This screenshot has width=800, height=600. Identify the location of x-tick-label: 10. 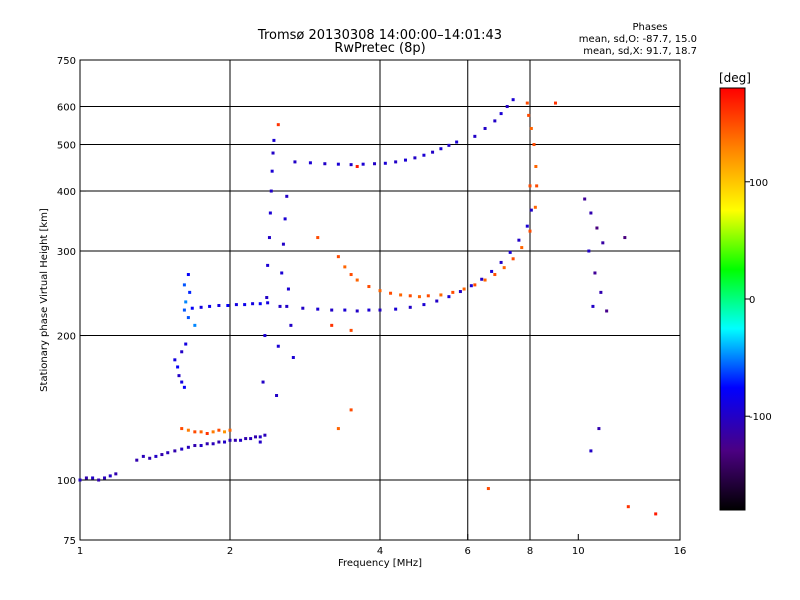
(578, 551).